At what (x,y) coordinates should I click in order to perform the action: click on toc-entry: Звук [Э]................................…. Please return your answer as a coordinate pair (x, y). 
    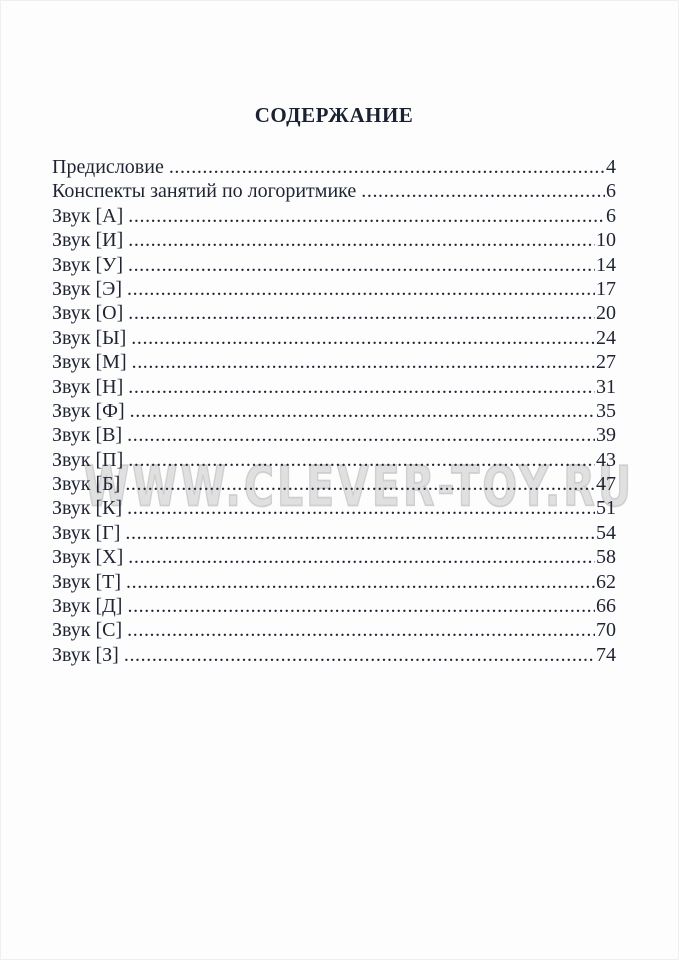
    Looking at the image, I should click on (334, 289).